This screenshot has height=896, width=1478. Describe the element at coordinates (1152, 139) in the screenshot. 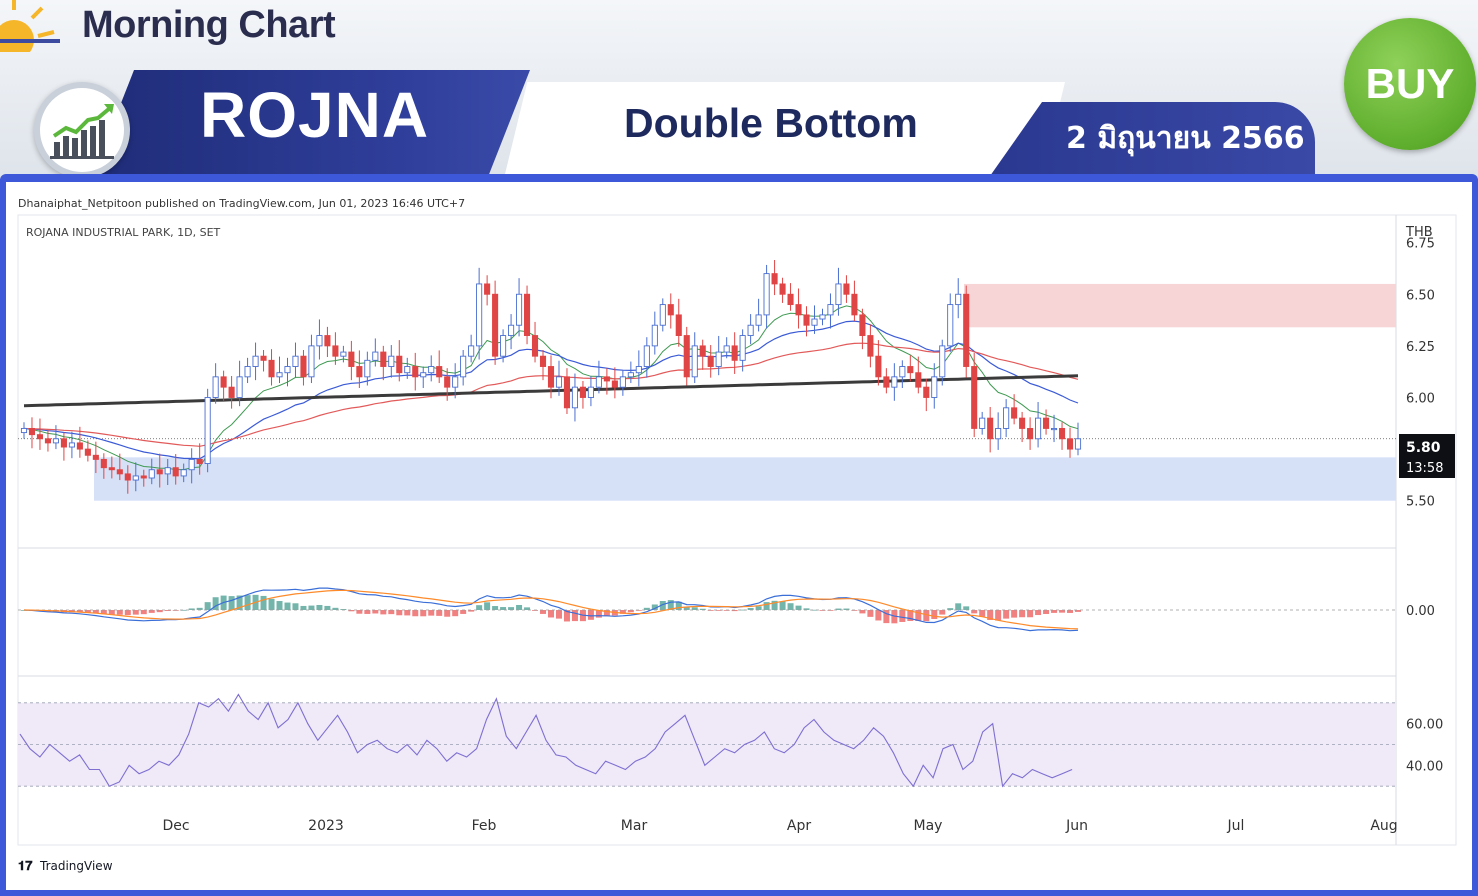

I see `date-panel` at that location.